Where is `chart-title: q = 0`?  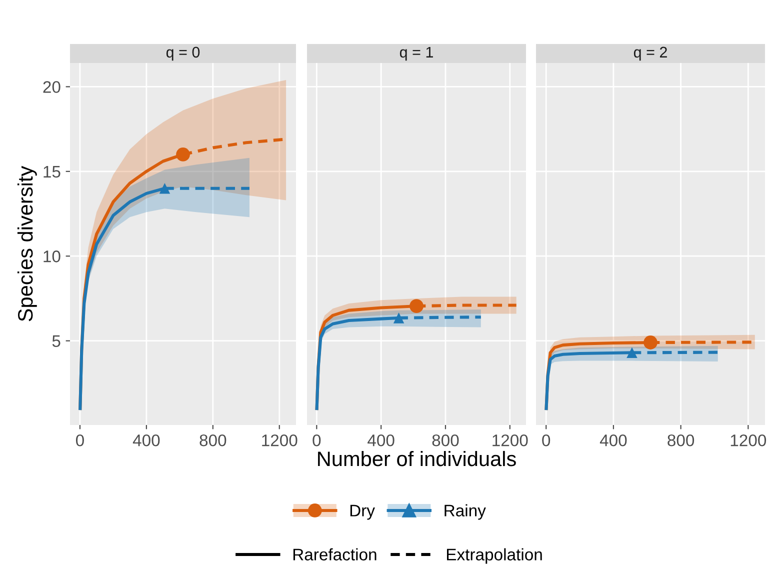
chart-title: q = 0 is located at coordinates (183, 53).